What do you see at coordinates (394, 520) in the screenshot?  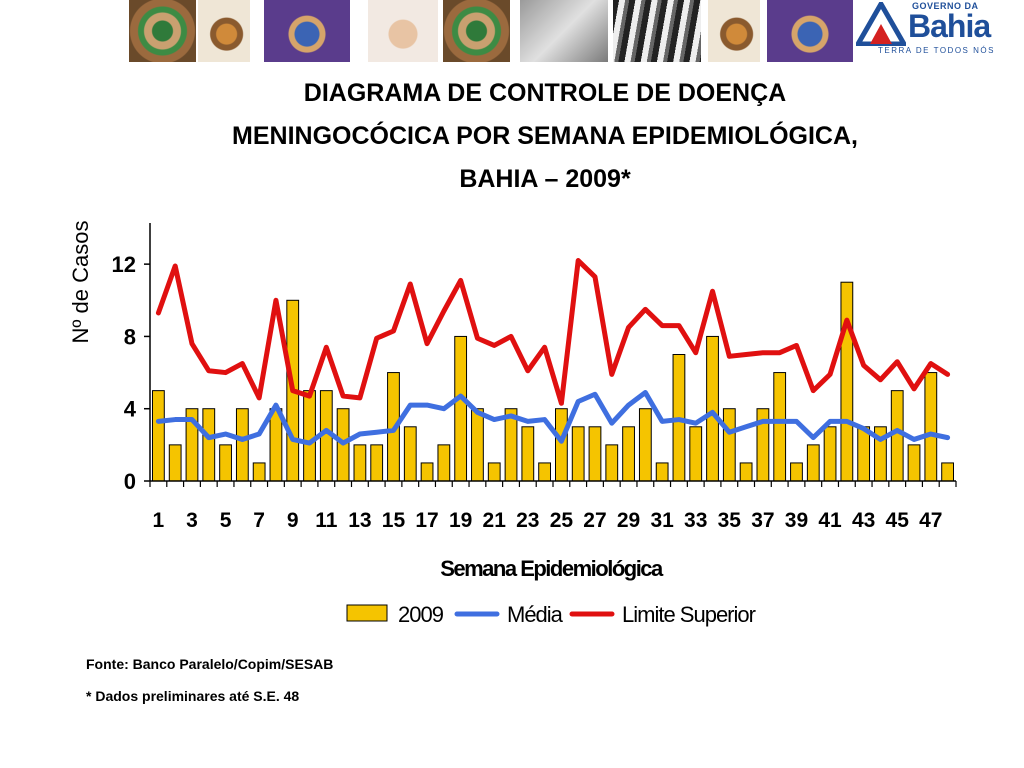 I see `x-tick-label: 15` at bounding box center [394, 520].